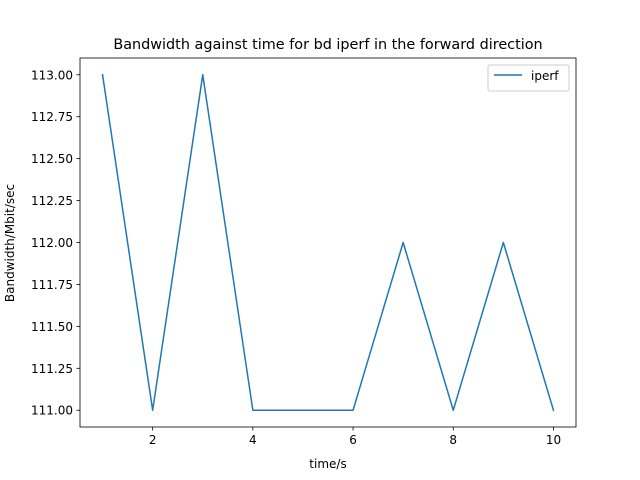 This screenshot has width=640, height=480. I want to click on y-tick-label: 111.50, so click(52, 327).